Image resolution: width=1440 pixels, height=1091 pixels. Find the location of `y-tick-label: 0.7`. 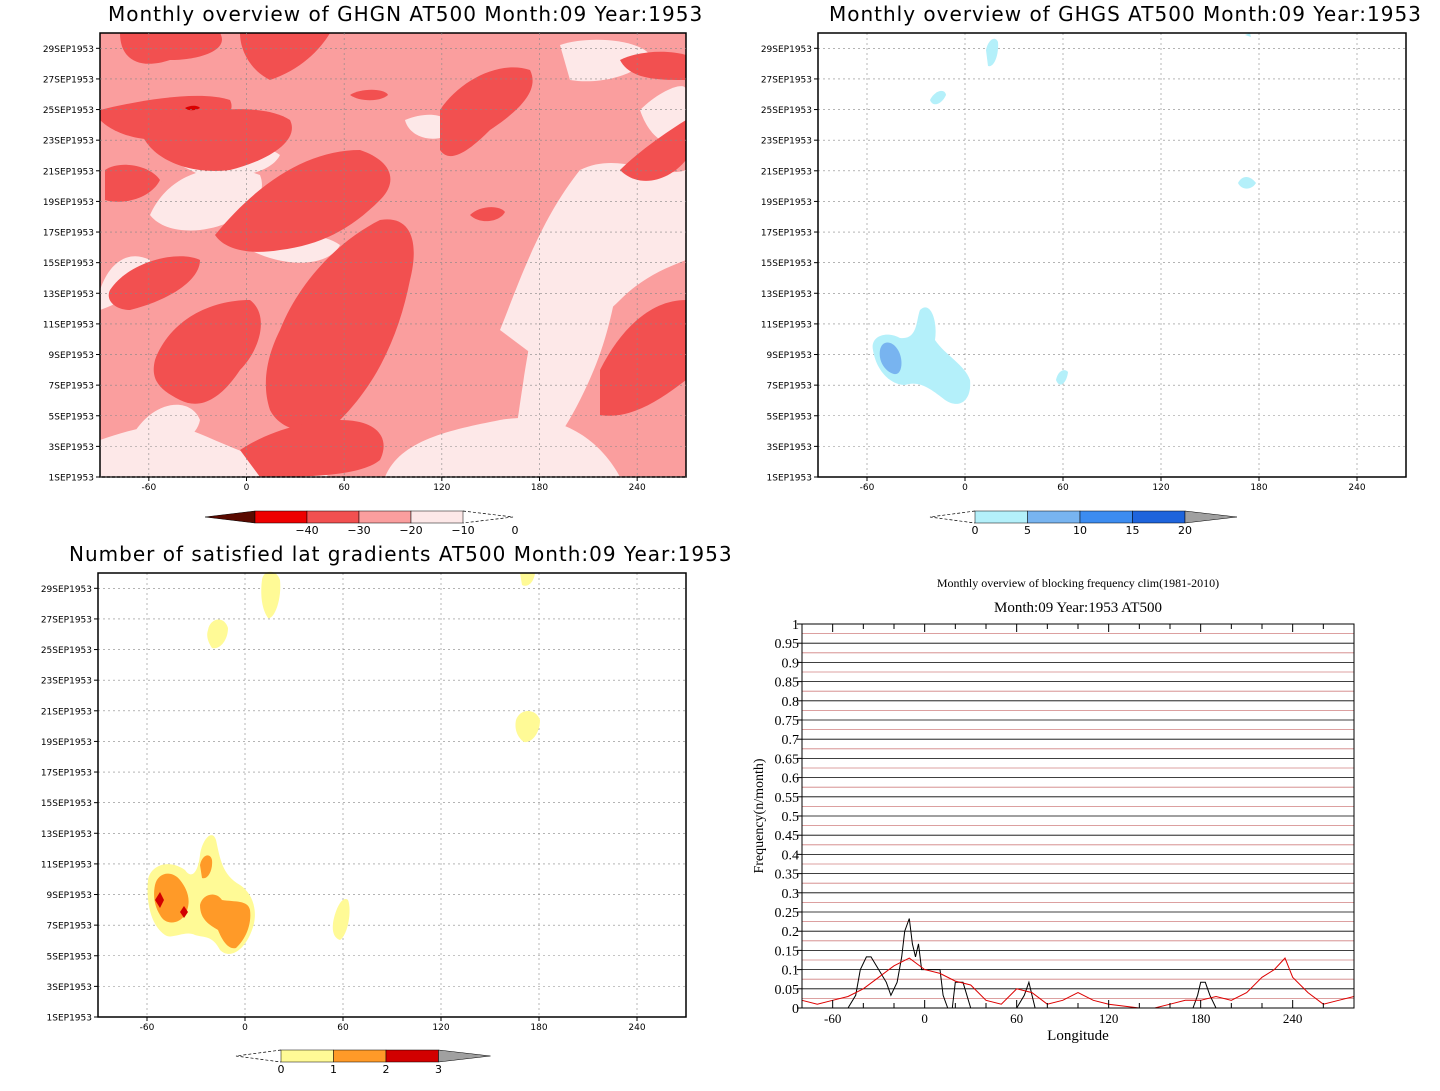

y-tick-label: 0.7 is located at coordinates (791, 740).